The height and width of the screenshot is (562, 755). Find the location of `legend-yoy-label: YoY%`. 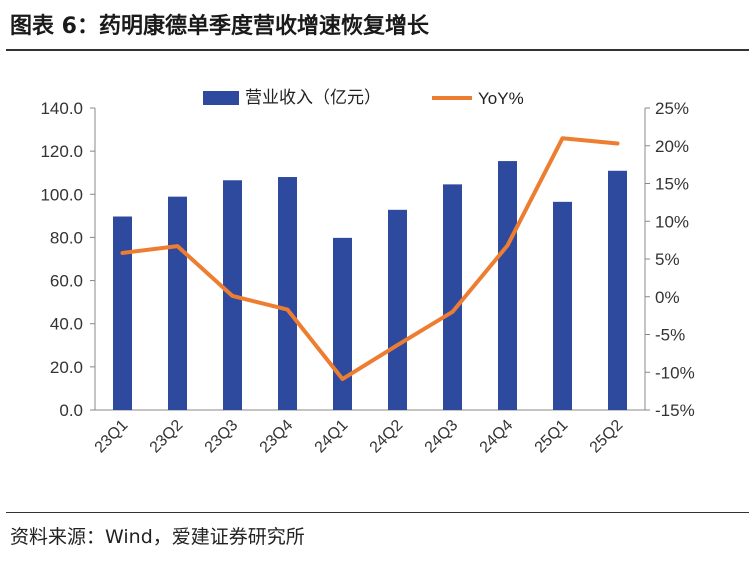

legend-yoy-label: YoY% is located at coordinates (501, 98).